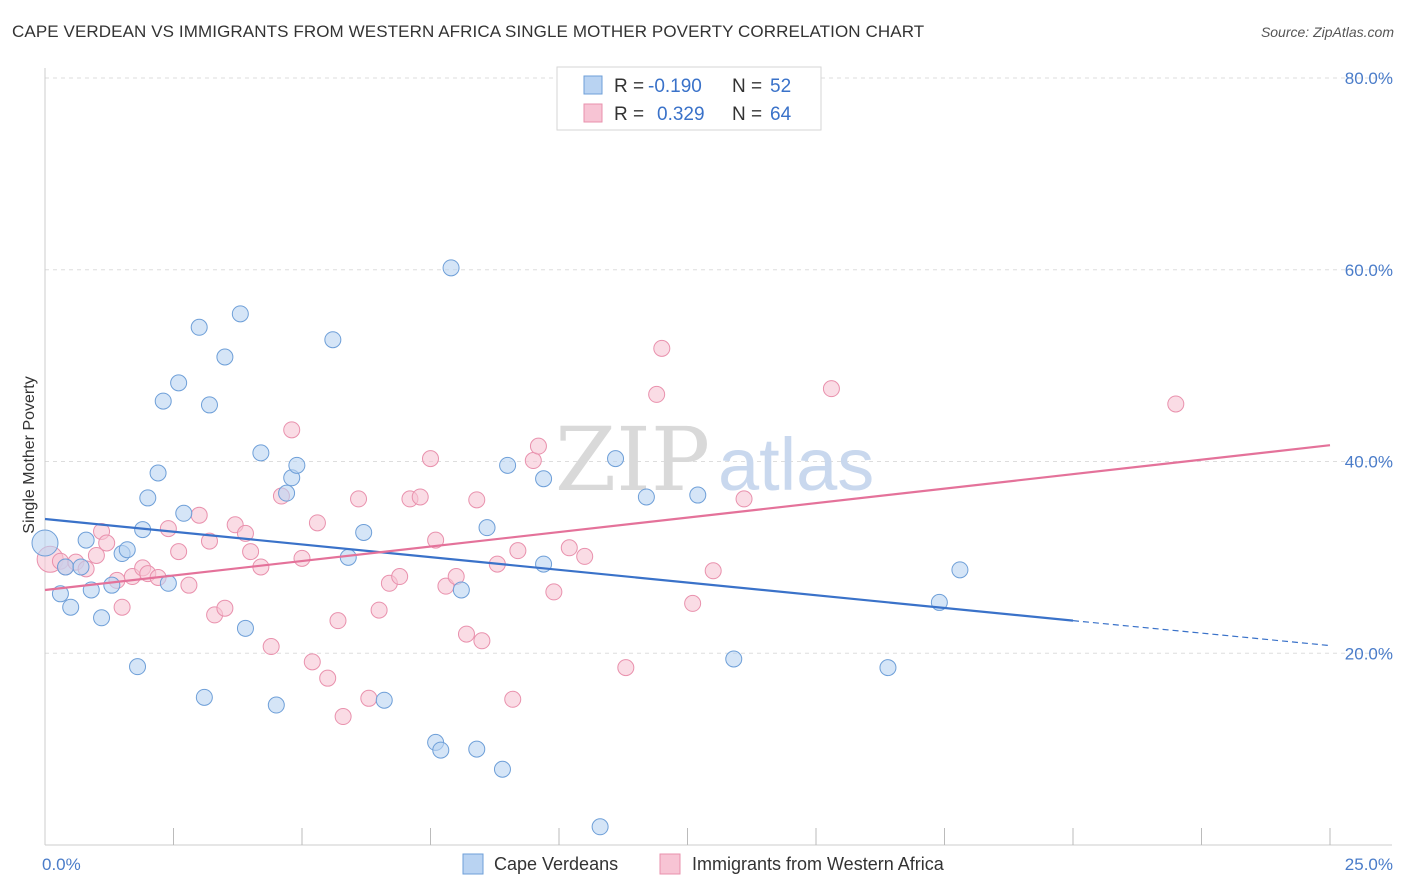 The width and height of the screenshot is (1406, 892). What do you see at coordinates (747, 114) in the screenshot?
I see `stats-legend-n-label-2: N =` at bounding box center [747, 114].